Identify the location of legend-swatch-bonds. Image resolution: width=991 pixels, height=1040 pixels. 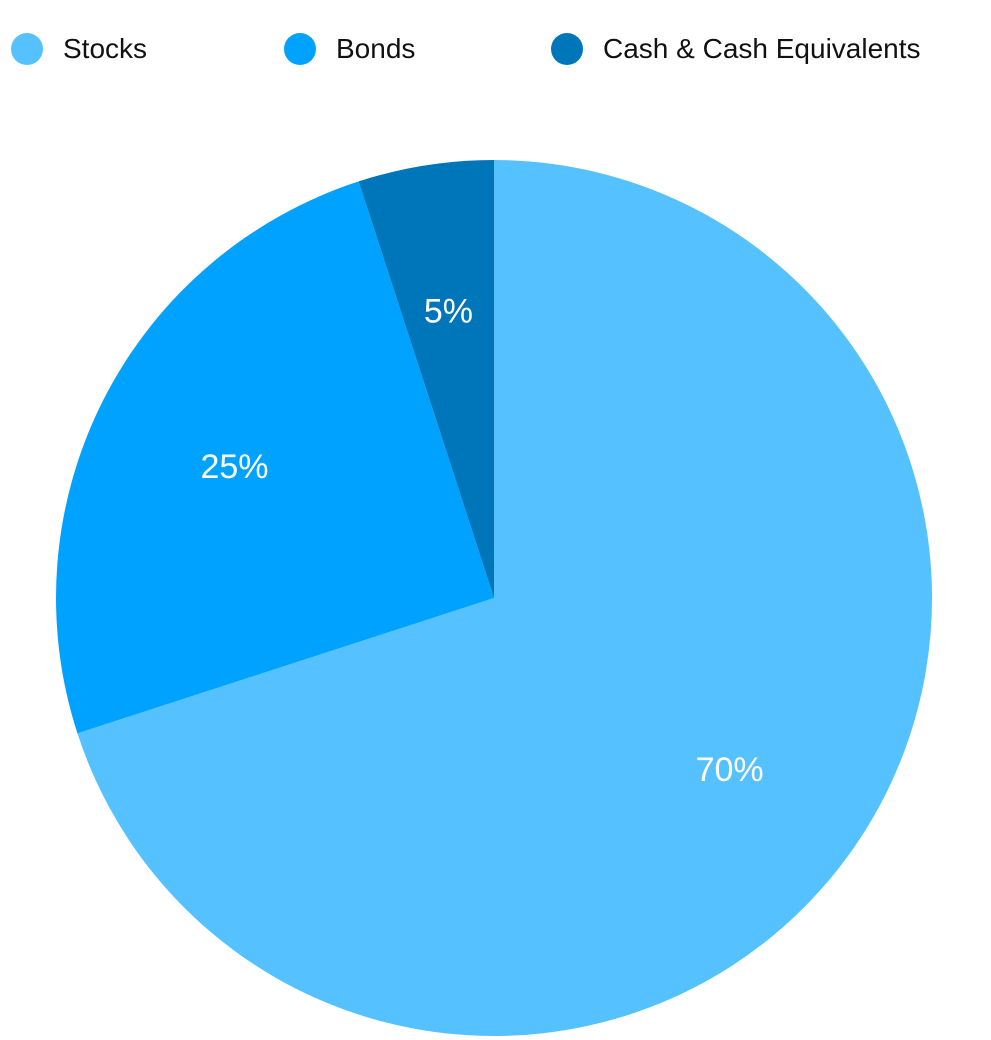
(300, 49).